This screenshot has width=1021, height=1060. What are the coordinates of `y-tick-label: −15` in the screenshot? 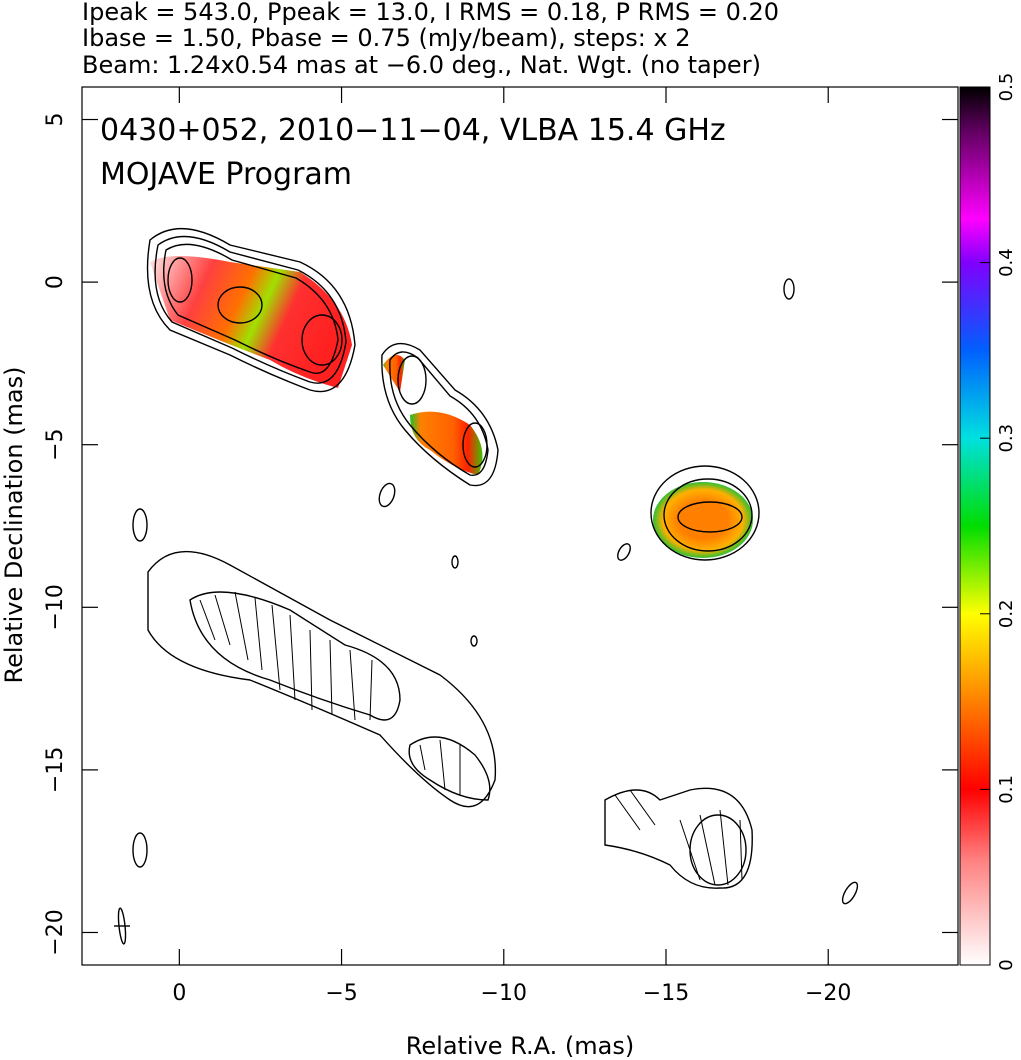 It's located at (55, 770).